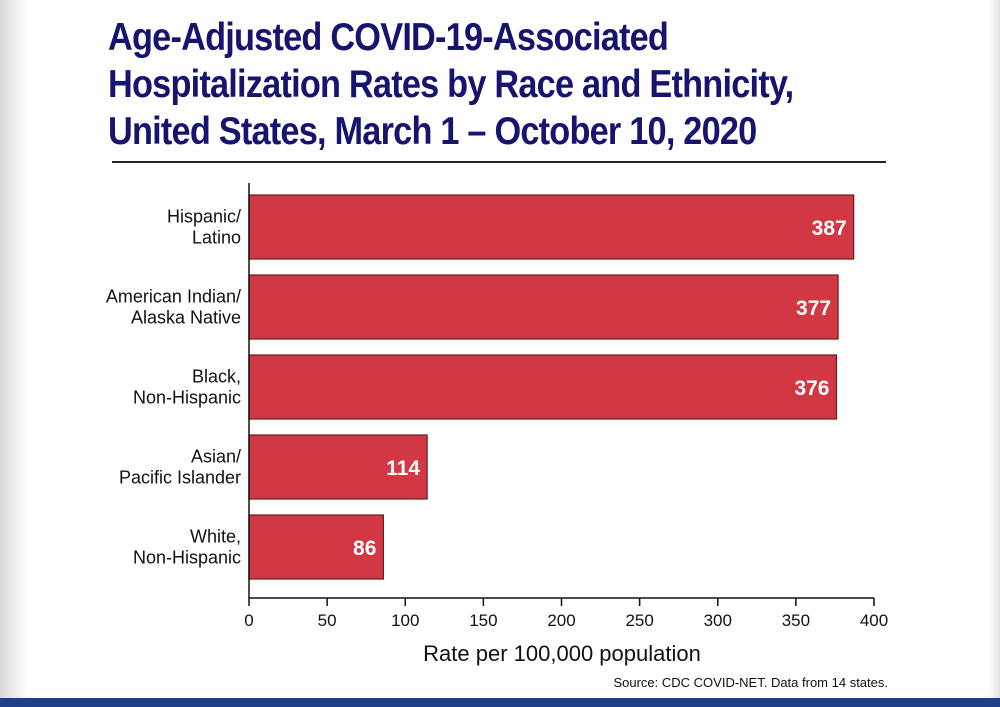 This screenshot has height=707, width=1000. What do you see at coordinates (216, 238) in the screenshot?
I see `category-label-0-1: Latino` at bounding box center [216, 238].